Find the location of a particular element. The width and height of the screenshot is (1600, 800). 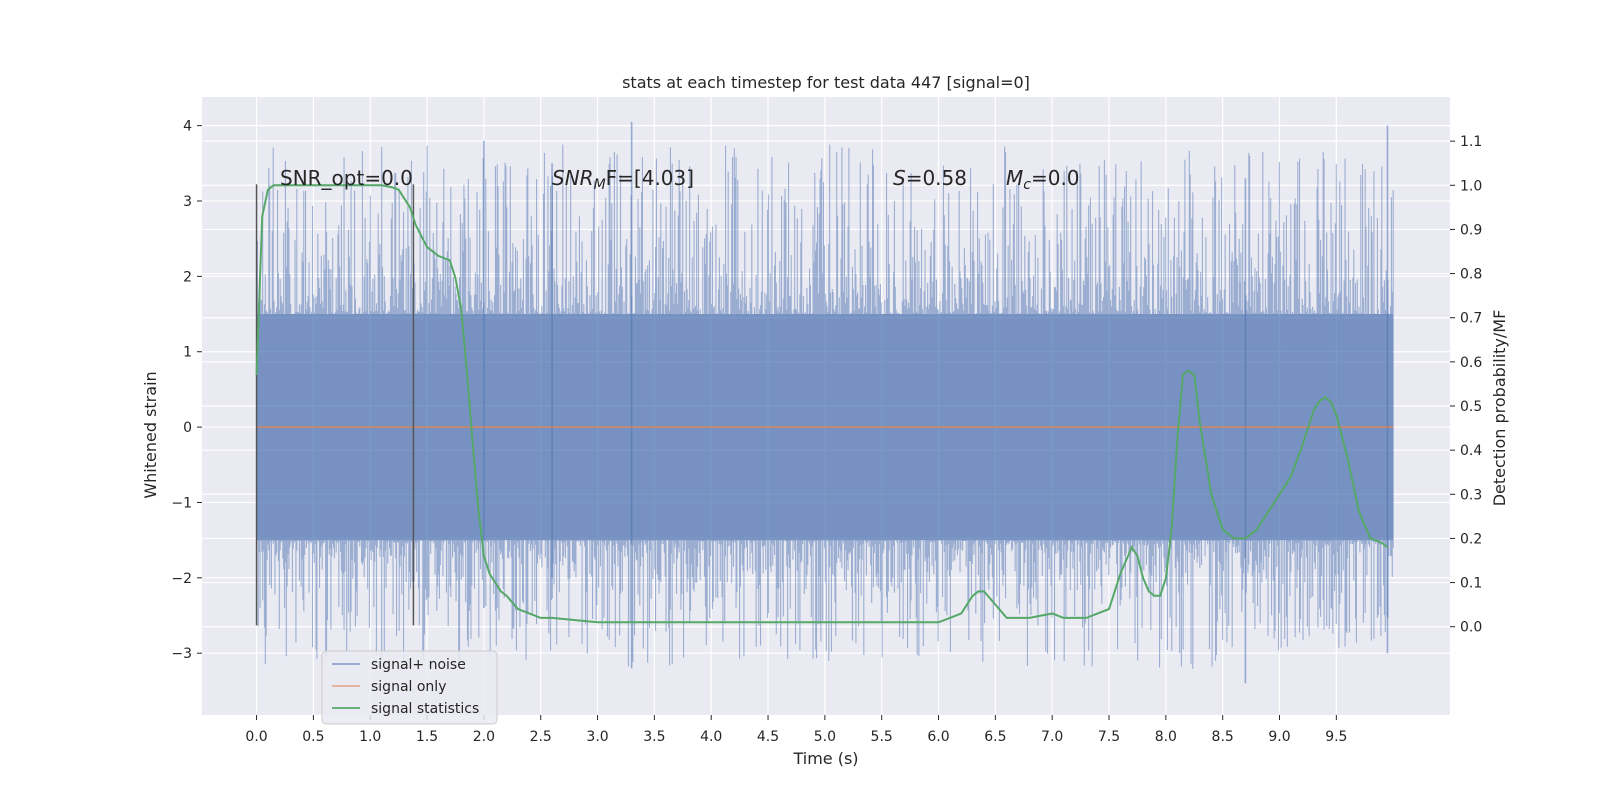

x-tick-label: 4.5 is located at coordinates (768, 737).